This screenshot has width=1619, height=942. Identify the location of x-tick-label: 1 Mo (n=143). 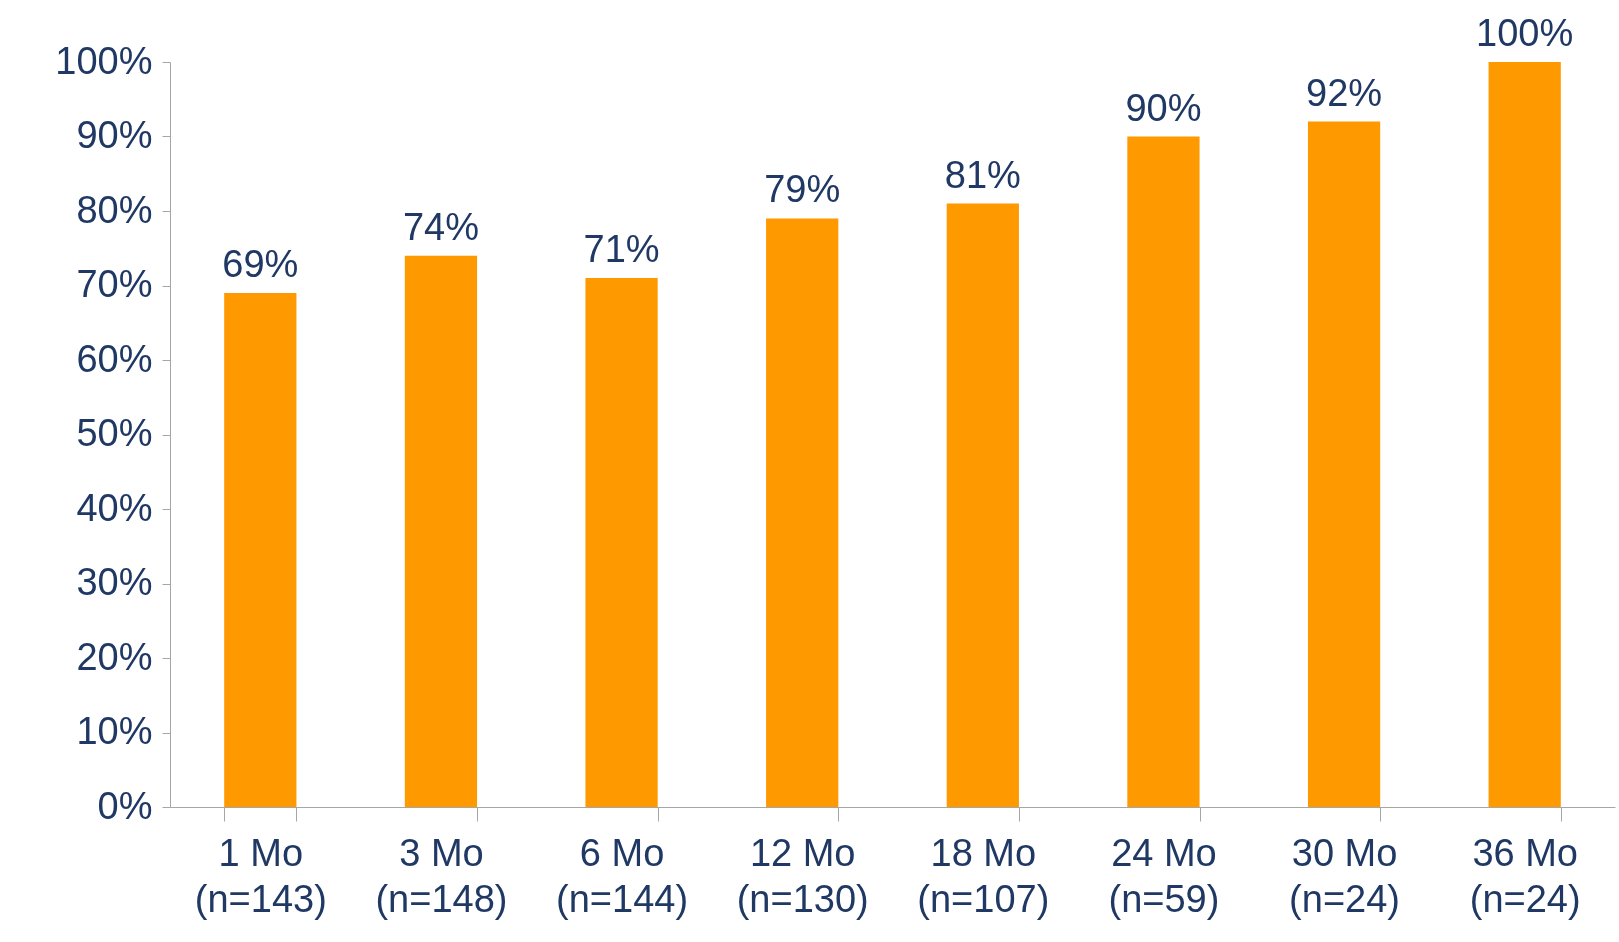
(260, 875).